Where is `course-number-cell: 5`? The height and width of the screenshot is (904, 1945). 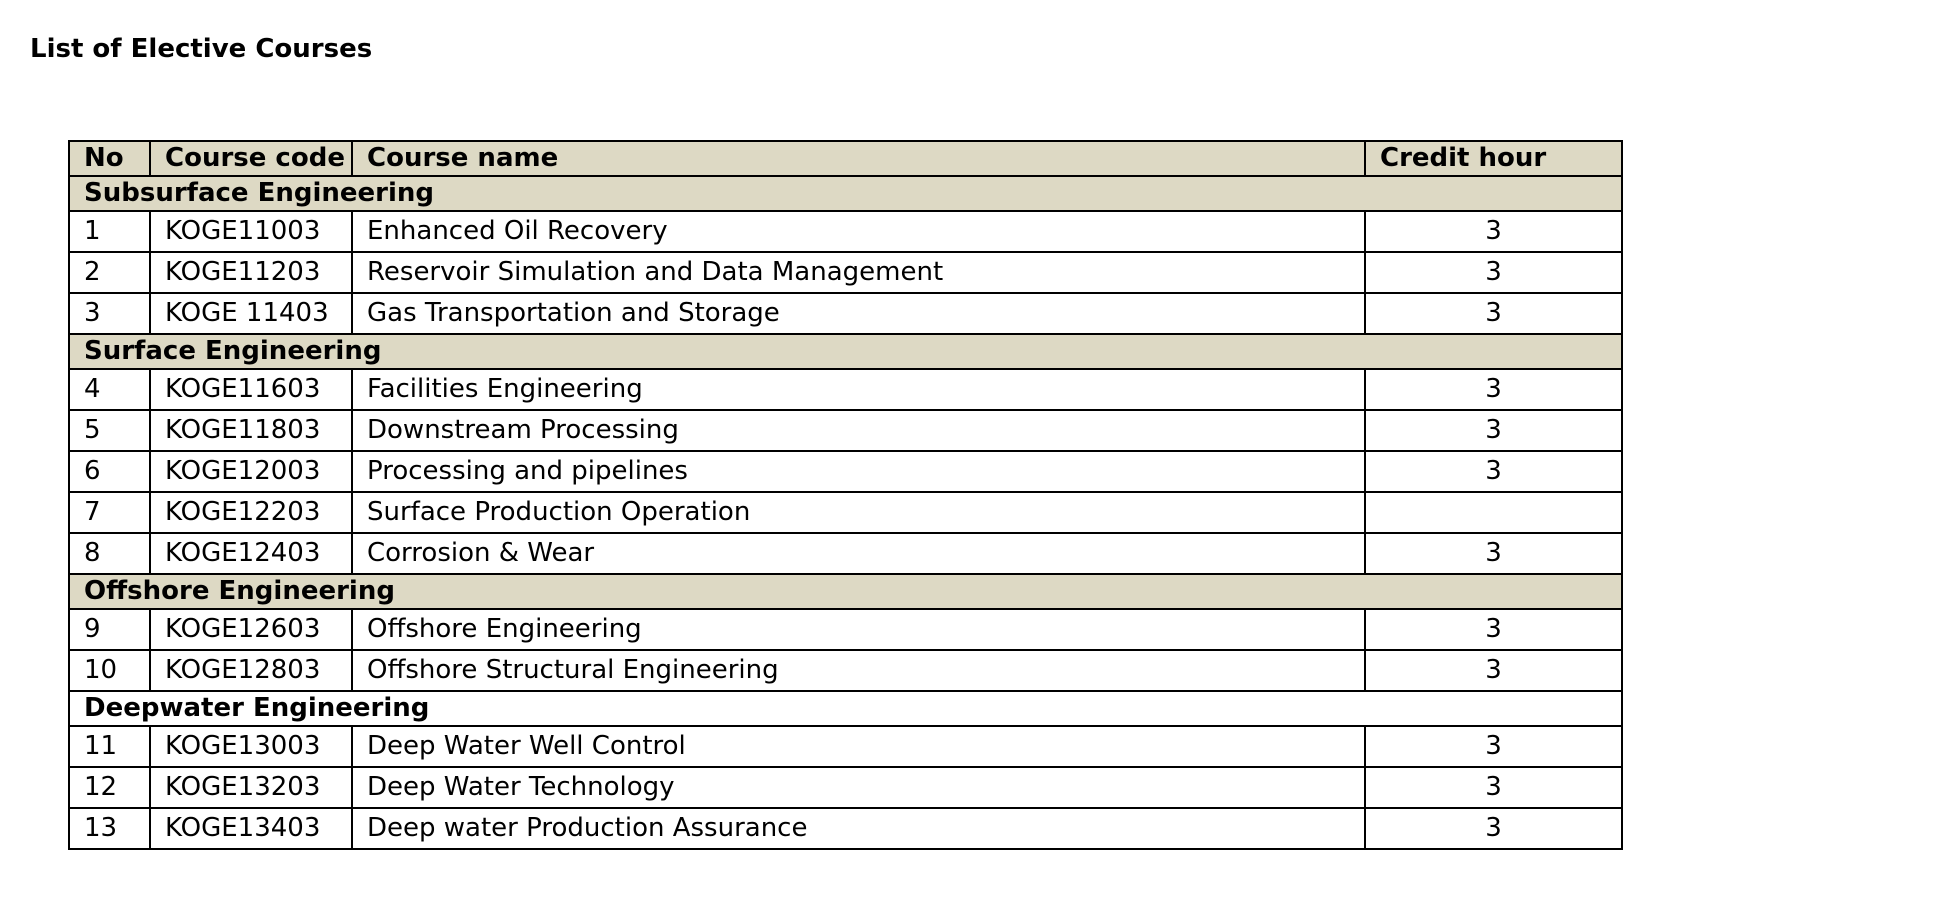 course-number-cell: 5 is located at coordinates (109, 430).